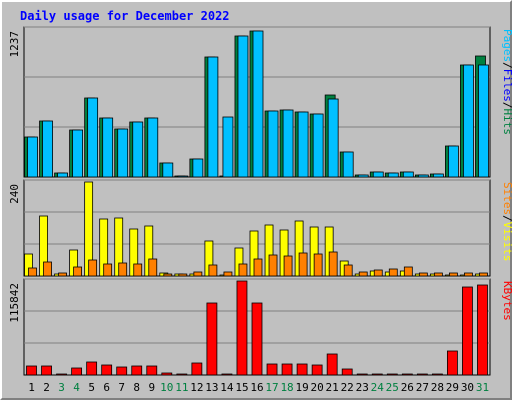 This screenshot has width=512, height=400. I want to click on visits-panel-legend-visits: Visits, so click(506, 242).